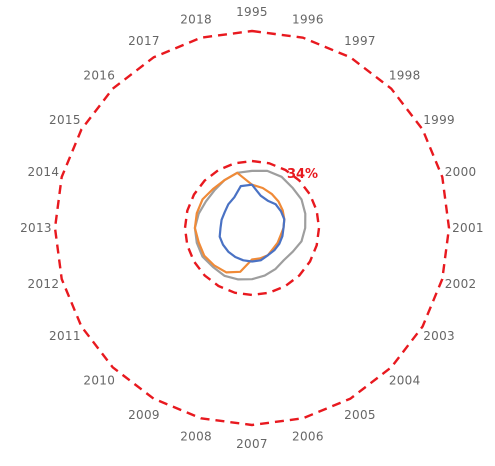 Image resolution: width=495 pixels, height=466 pixels. I want to click on tick-label-2004: 2004, so click(405, 381).